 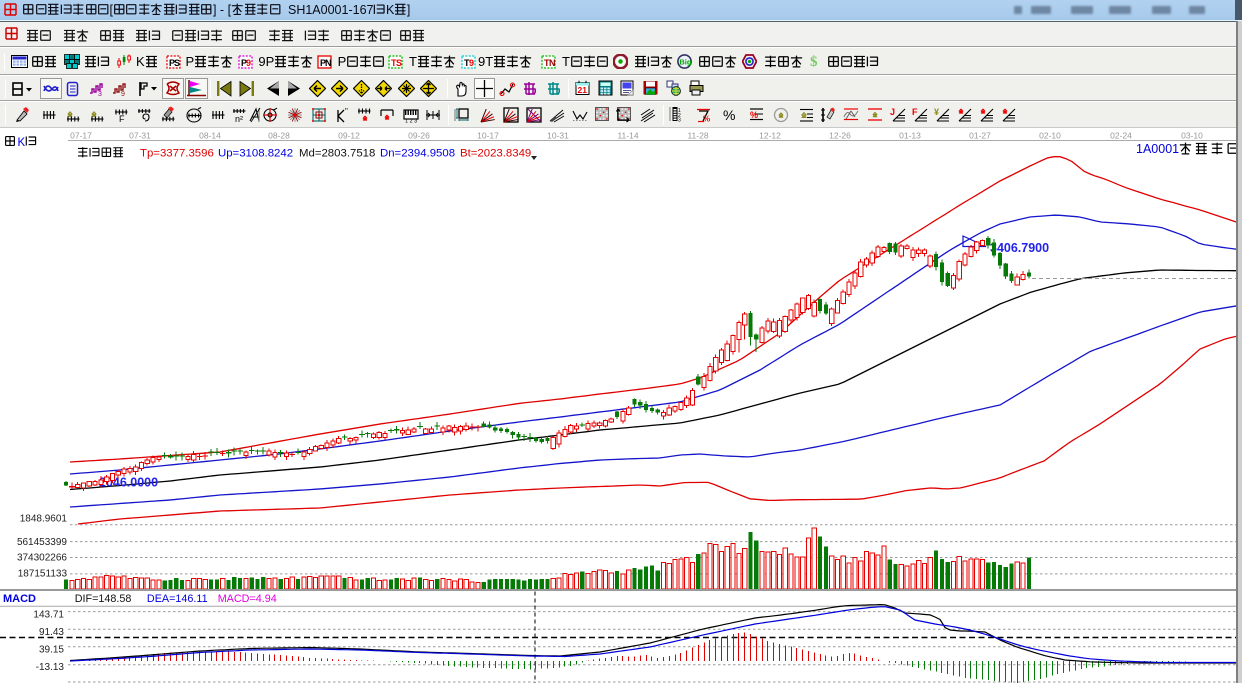 I want to click on svg-text: 374302266, so click(x=42, y=558).